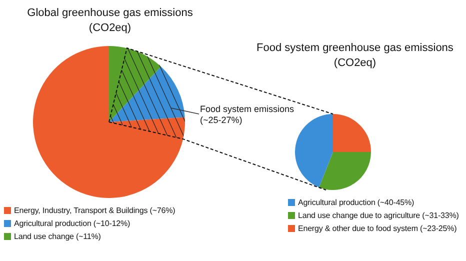  What do you see at coordinates (110, 21) in the screenshot?
I see `chart-title: Global greenhouse gas emissions (CO2eq)` at bounding box center [110, 21].